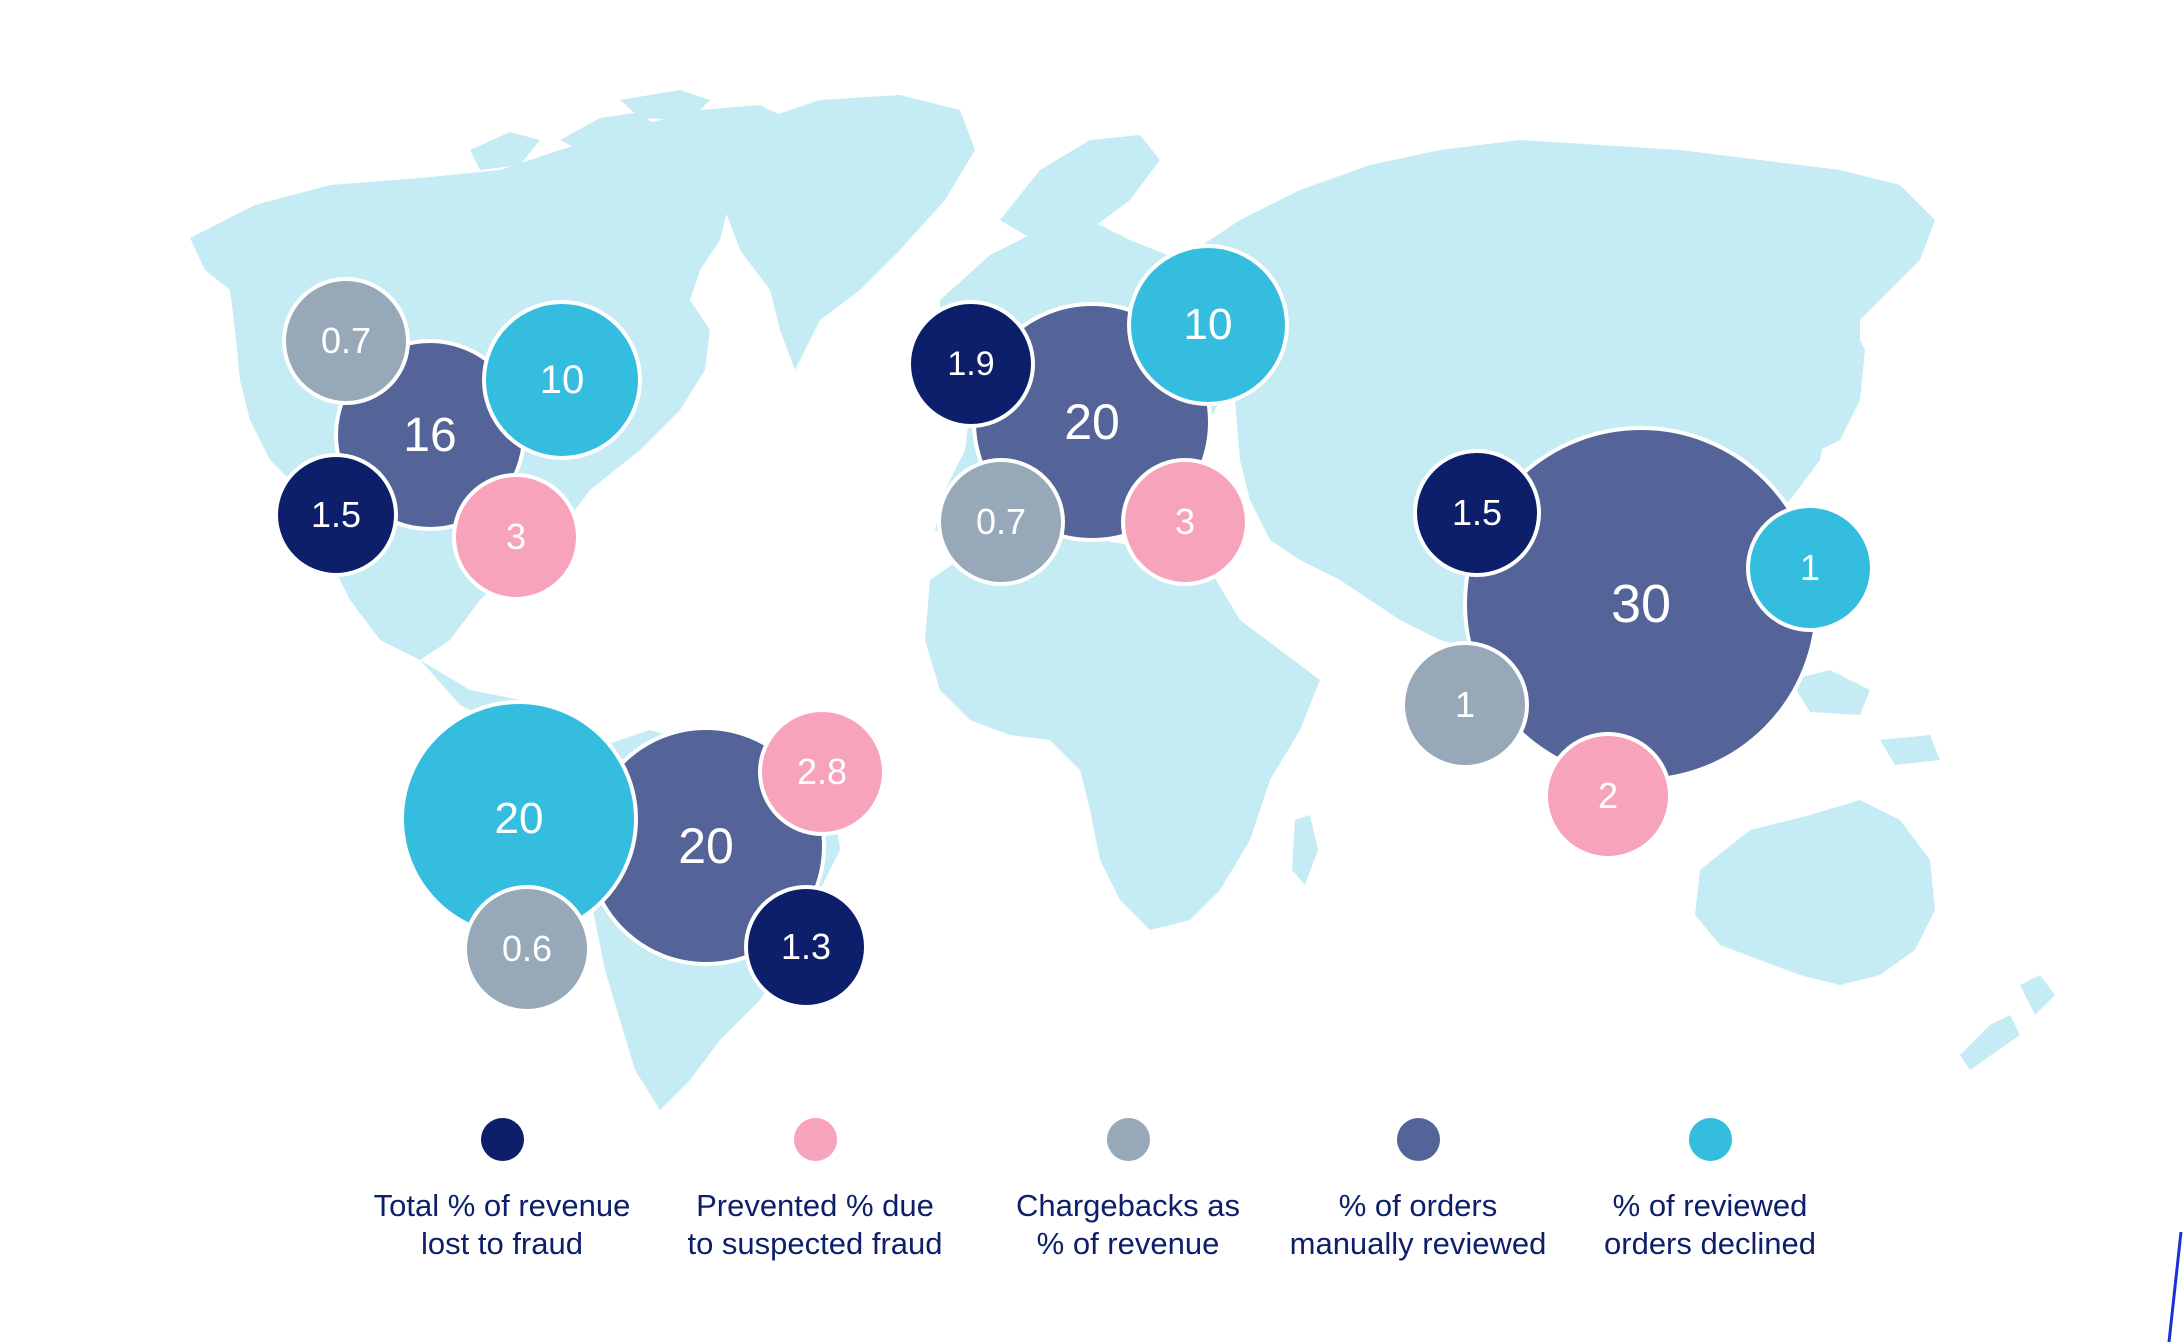  Describe the element at coordinates (1465, 705) in the screenshot. I see `bubble-asia-pacific-chargebacks: 1` at that location.